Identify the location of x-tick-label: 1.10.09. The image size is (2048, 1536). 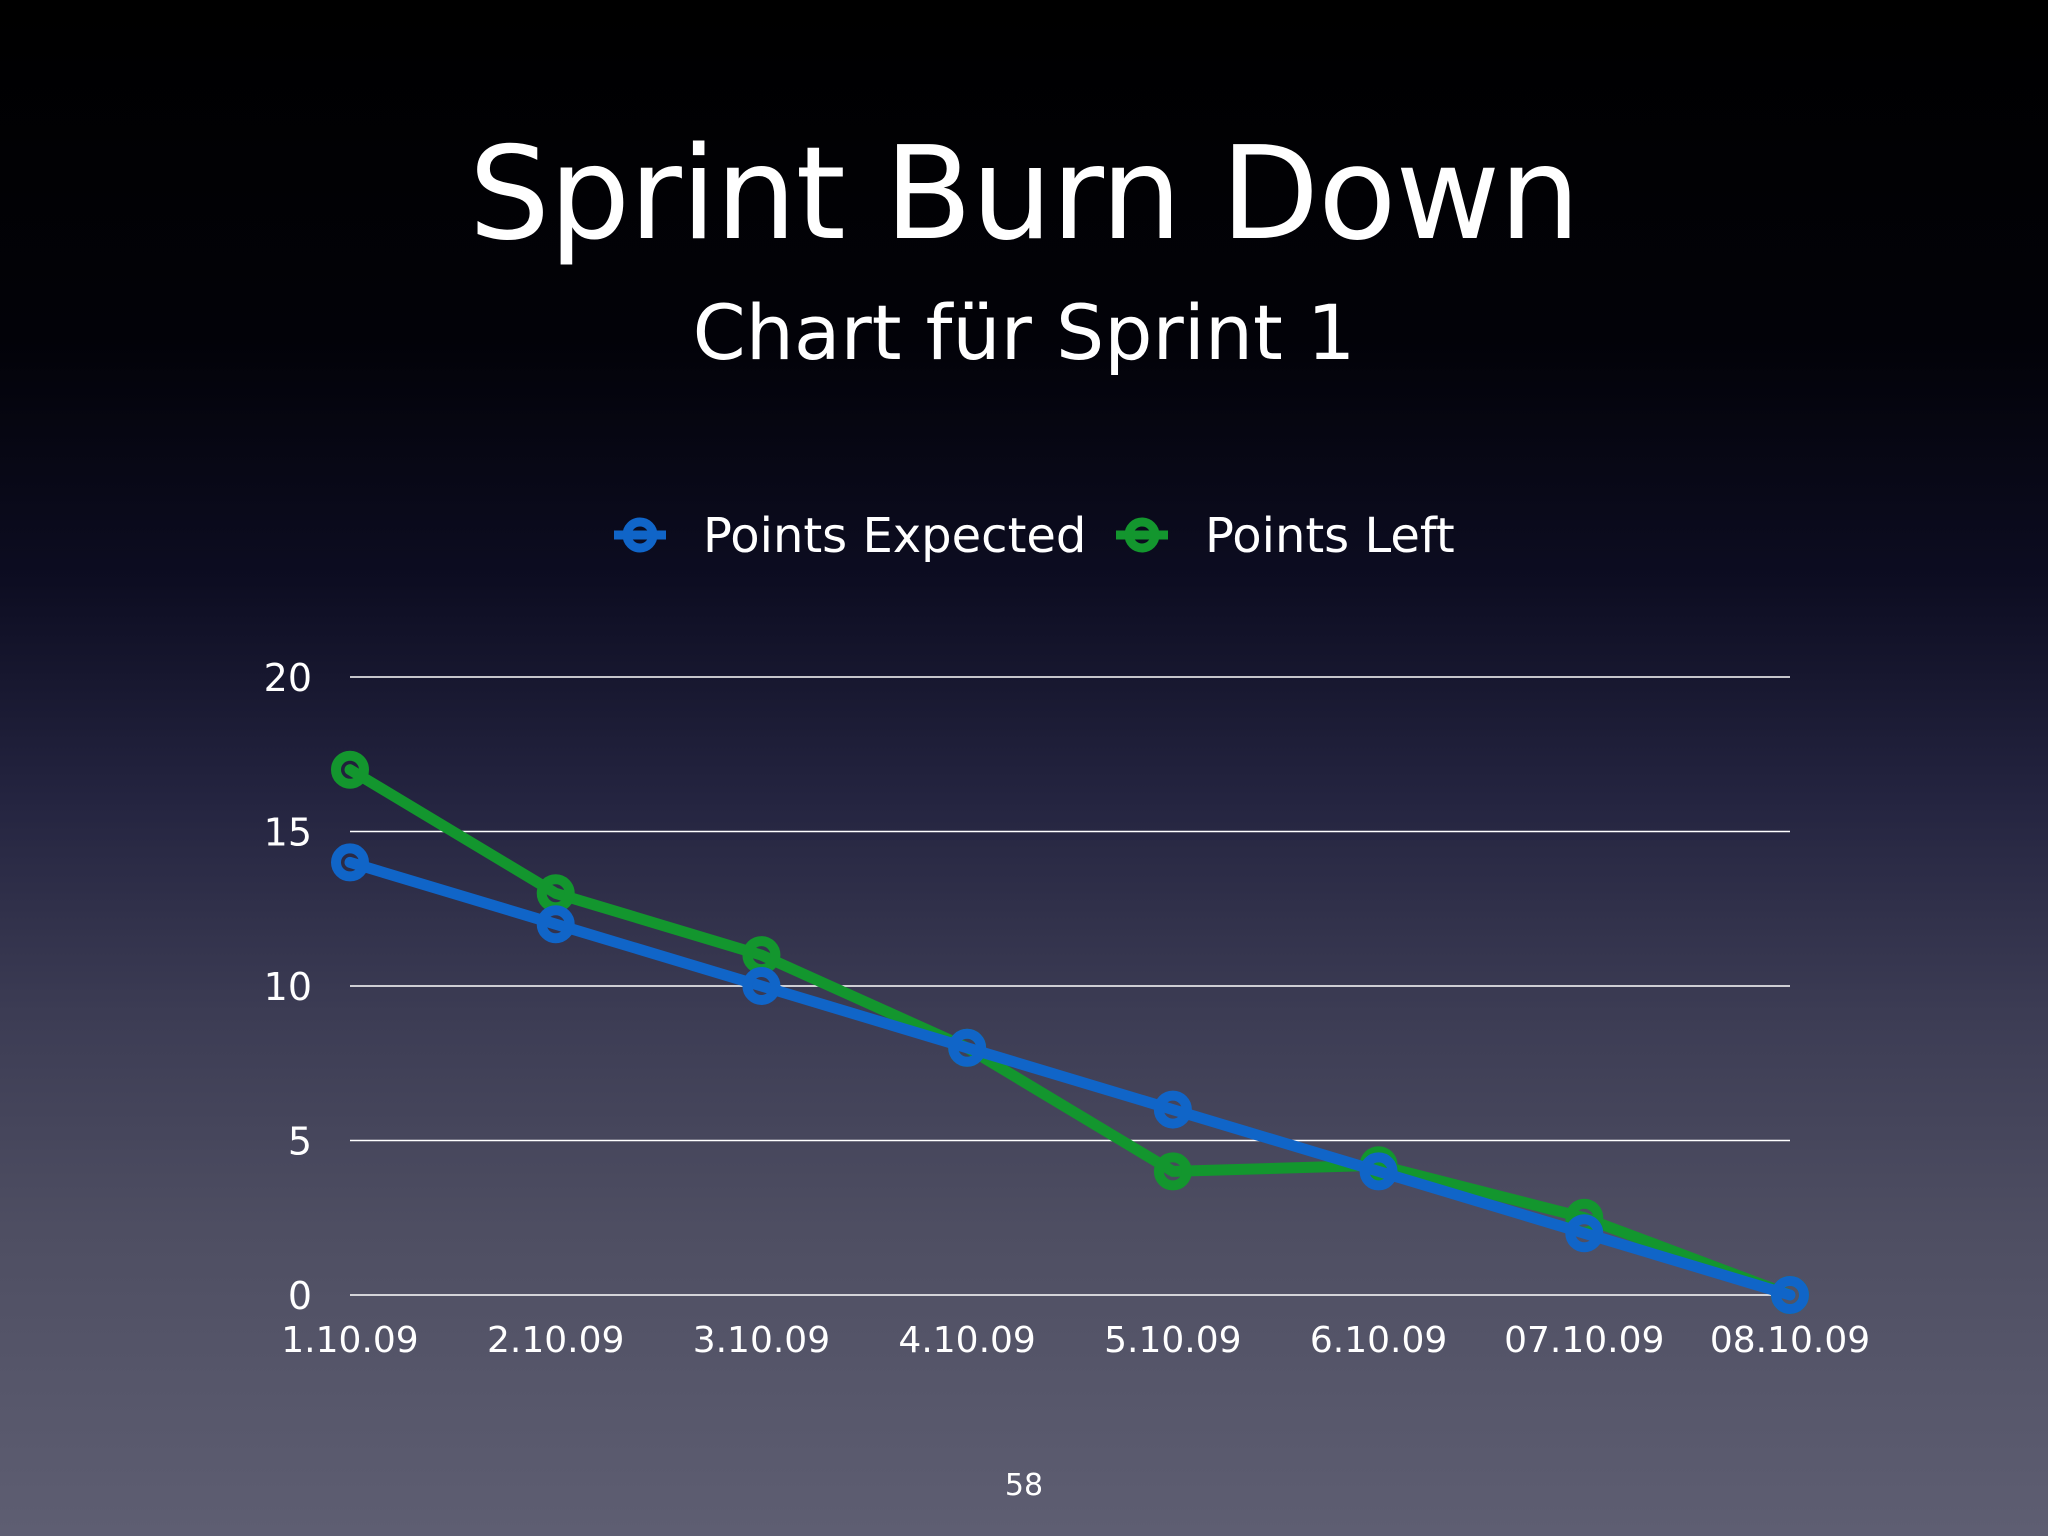
(349, 1340).